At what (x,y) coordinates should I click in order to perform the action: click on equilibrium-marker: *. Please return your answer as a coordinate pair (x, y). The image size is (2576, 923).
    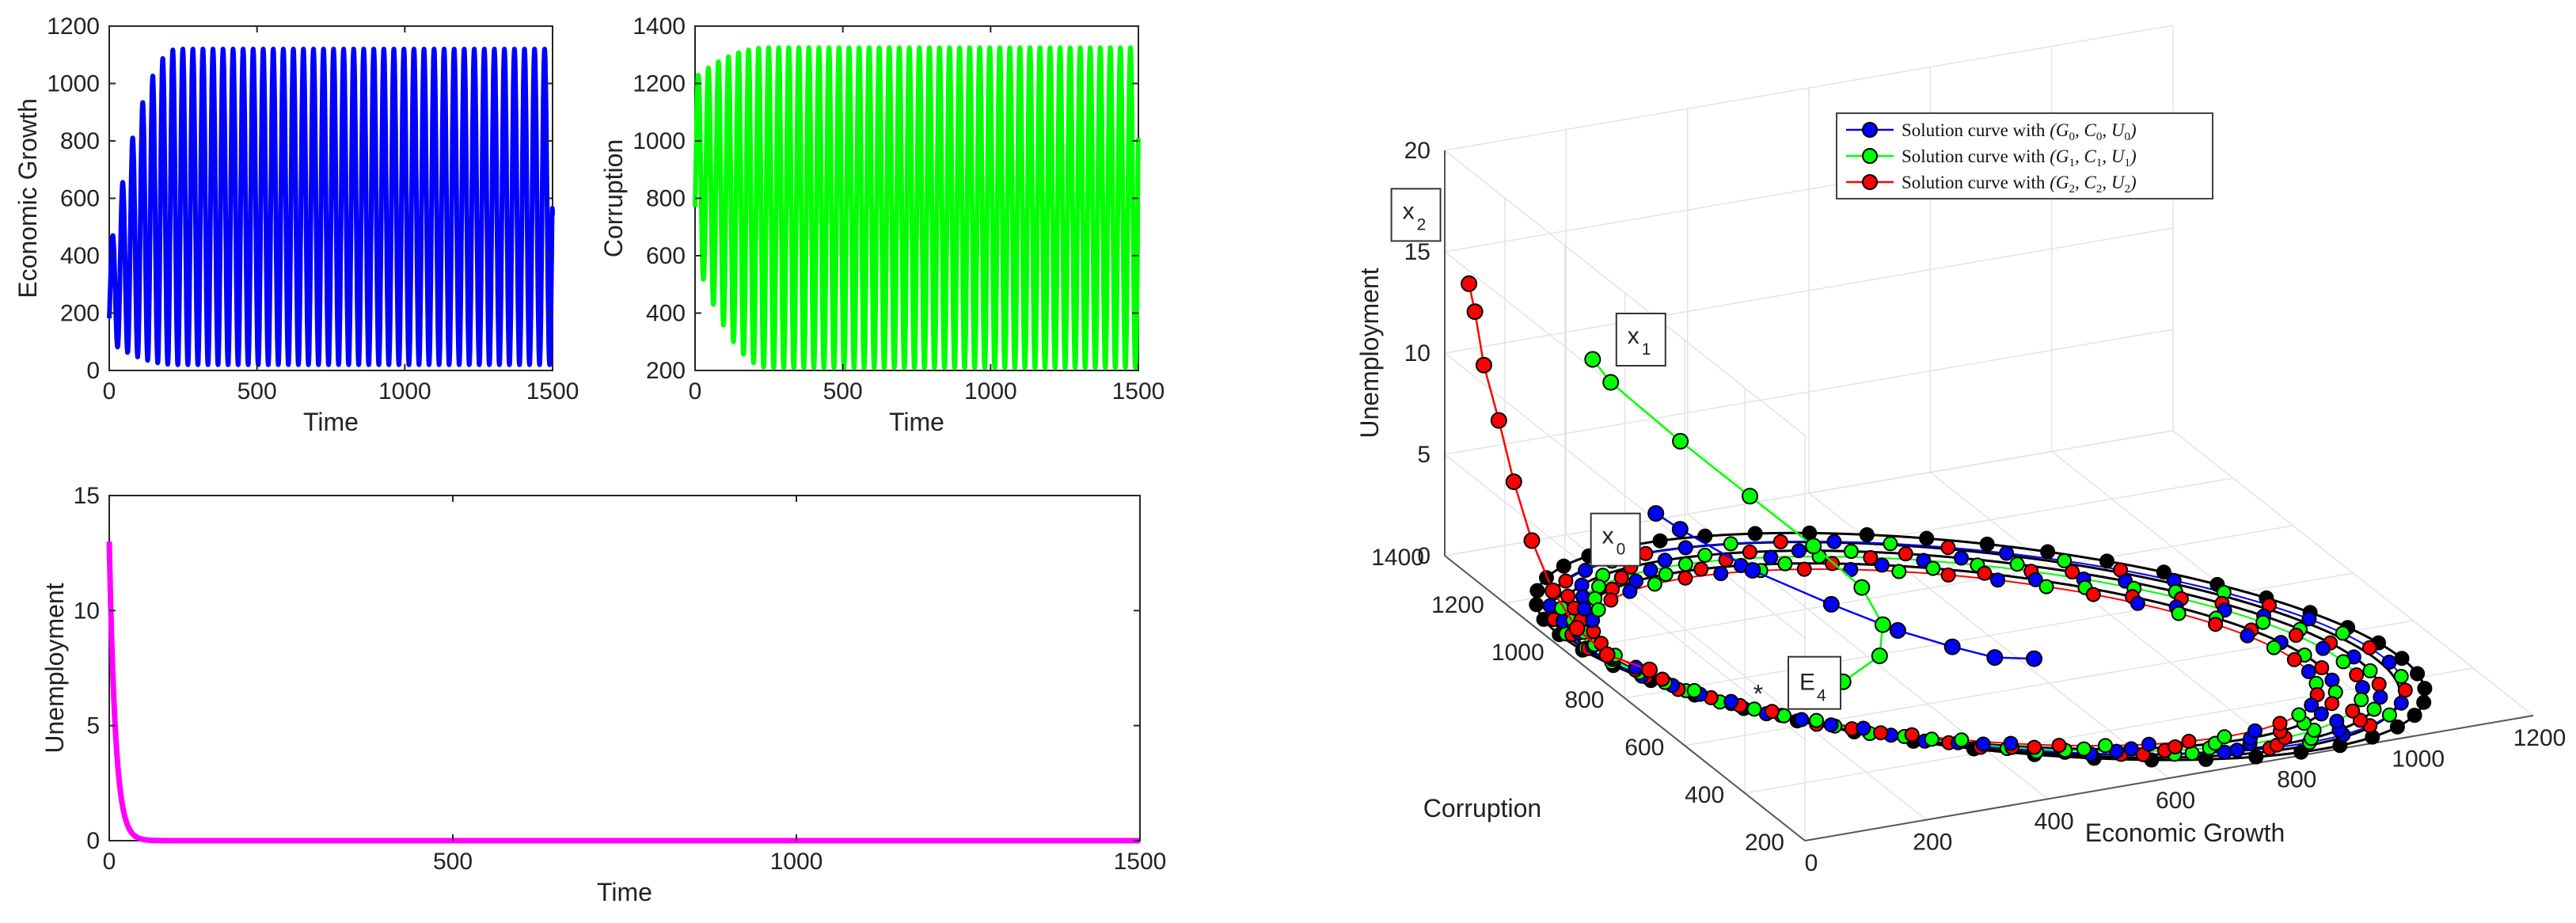
    Looking at the image, I should click on (1758, 694).